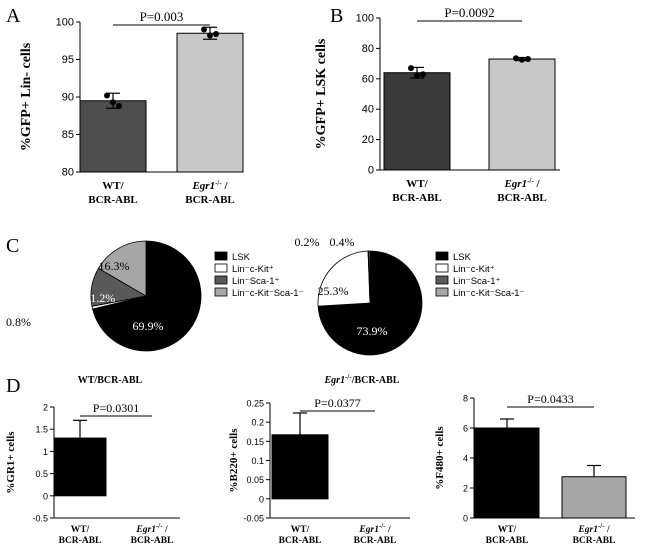 The image size is (650, 557). What do you see at coordinates (100, 298) in the screenshot?
I see `pie-wt-slice-label: 11.2%` at bounding box center [100, 298].